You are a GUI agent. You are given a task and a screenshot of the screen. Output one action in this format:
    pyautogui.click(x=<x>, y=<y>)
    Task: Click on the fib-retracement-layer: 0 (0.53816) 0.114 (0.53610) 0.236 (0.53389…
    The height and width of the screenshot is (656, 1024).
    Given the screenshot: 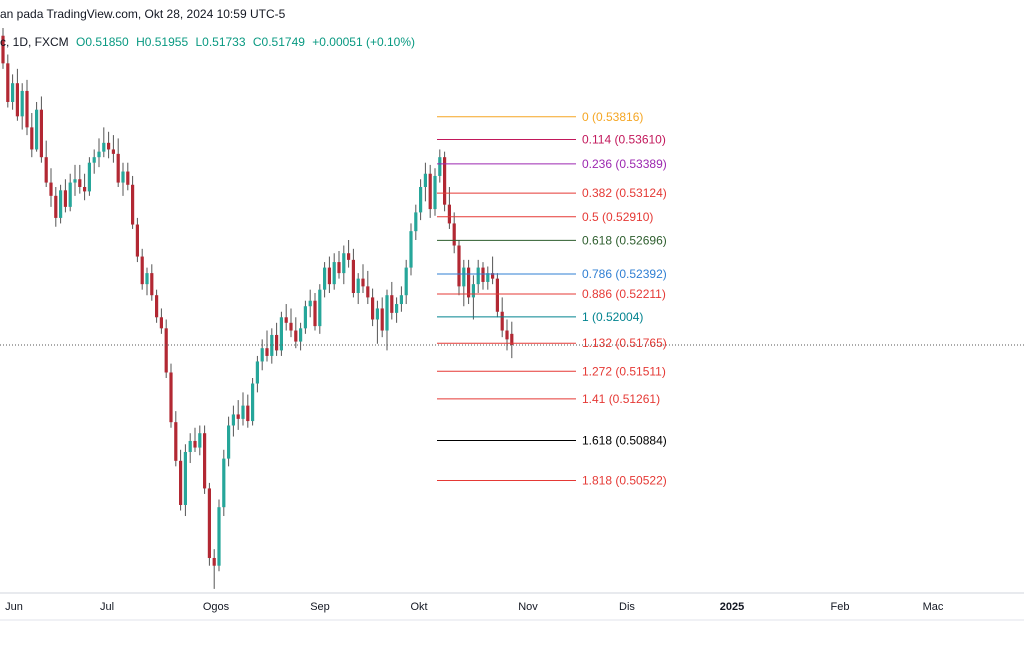 What is the action you would take?
    pyautogui.click(x=552, y=299)
    